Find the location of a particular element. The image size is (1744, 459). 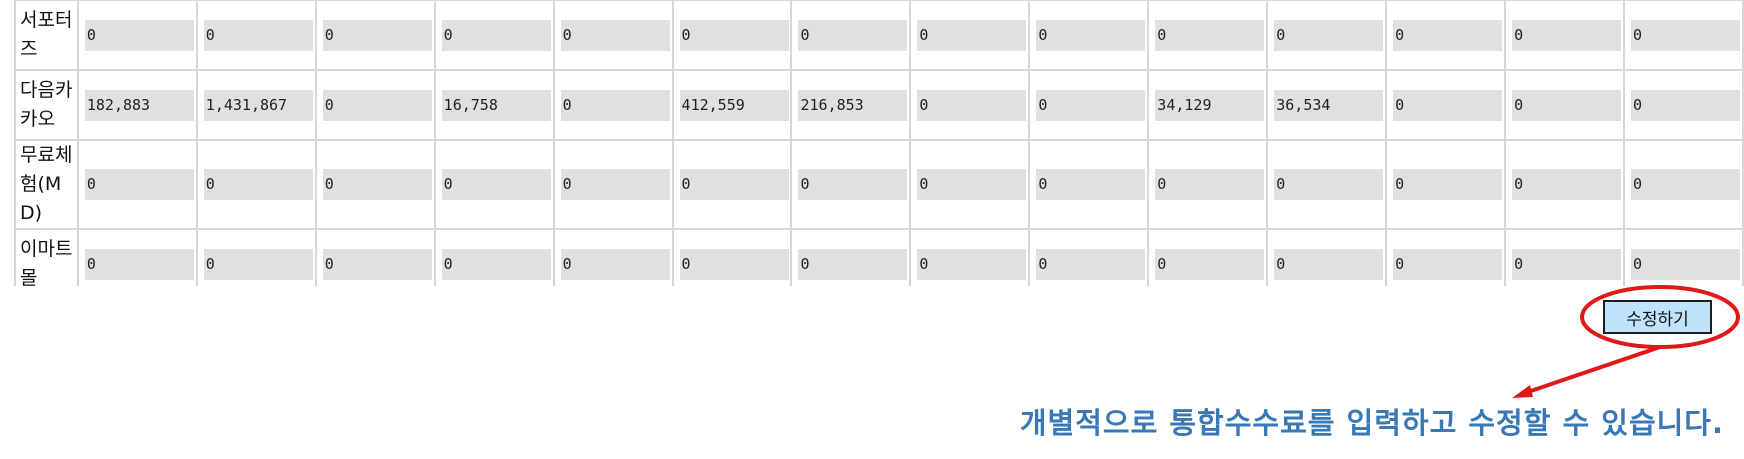

fee-input: 36,534 is located at coordinates (1329, 105).